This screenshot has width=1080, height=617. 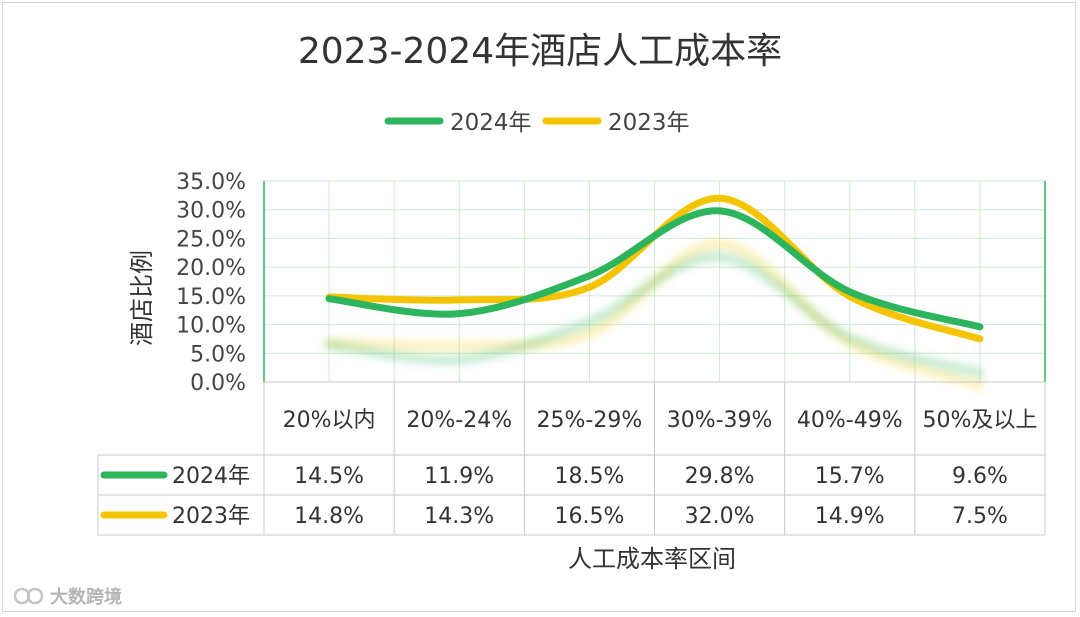 What do you see at coordinates (850, 476) in the screenshot?
I see `data-label: 15.7%` at bounding box center [850, 476].